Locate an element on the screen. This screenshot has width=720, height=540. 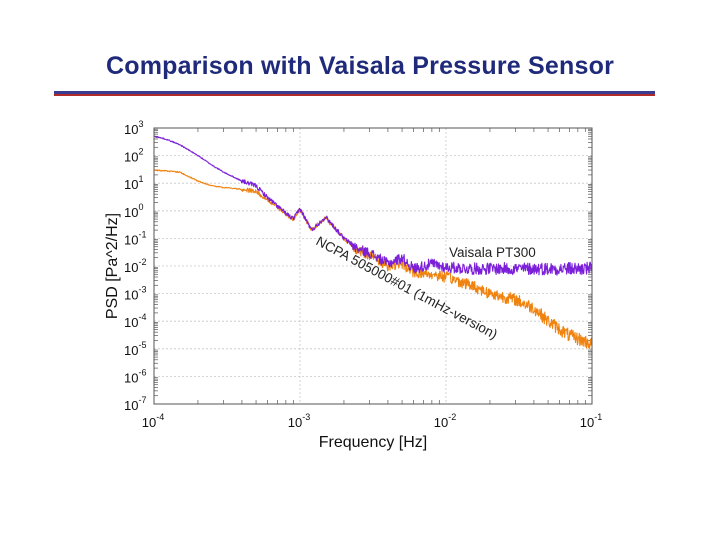
x-tick-label: 10⁻⁴ is located at coordinates (153, 421).